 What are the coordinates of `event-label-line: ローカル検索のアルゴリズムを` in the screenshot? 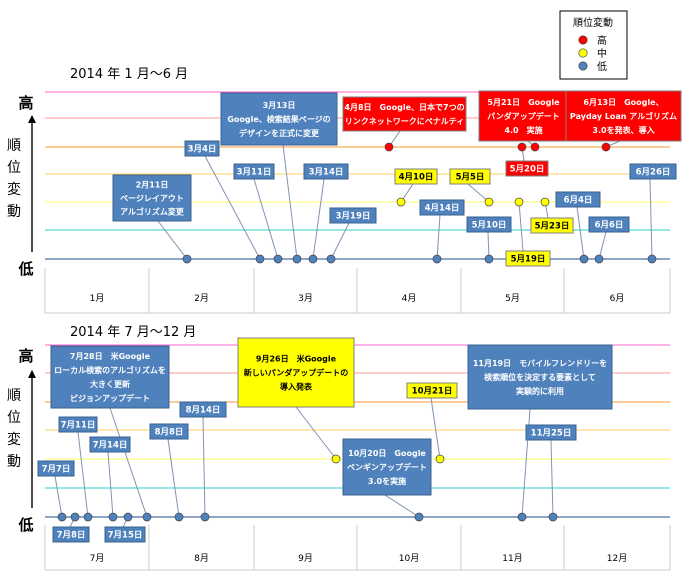 It's located at (110, 370).